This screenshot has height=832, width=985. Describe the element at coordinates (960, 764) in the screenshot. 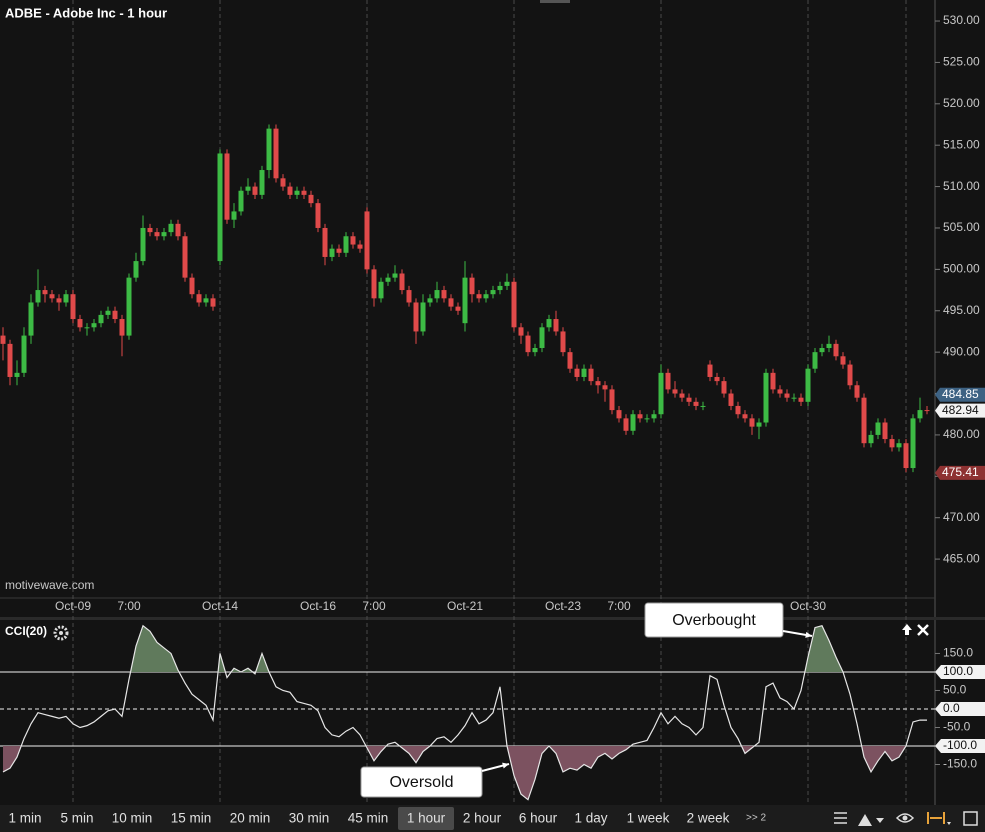

I see `y-tick-label: -150.0` at that location.